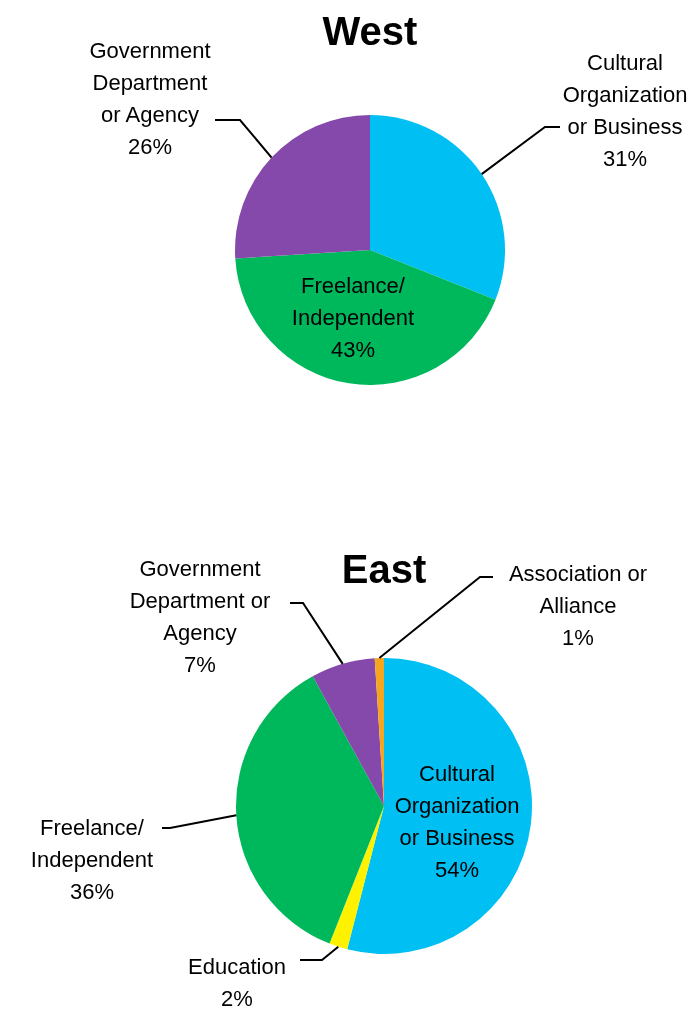 This screenshot has width=700, height=1010. Describe the element at coordinates (384, 569) in the screenshot. I see `chart-title: East` at that location.